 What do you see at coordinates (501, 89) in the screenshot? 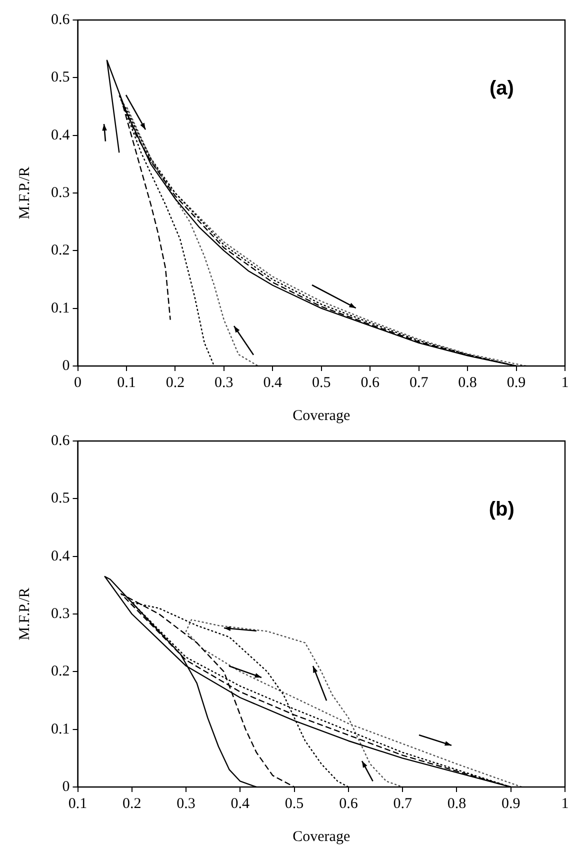
I see `annotation: (a)` at bounding box center [501, 89].